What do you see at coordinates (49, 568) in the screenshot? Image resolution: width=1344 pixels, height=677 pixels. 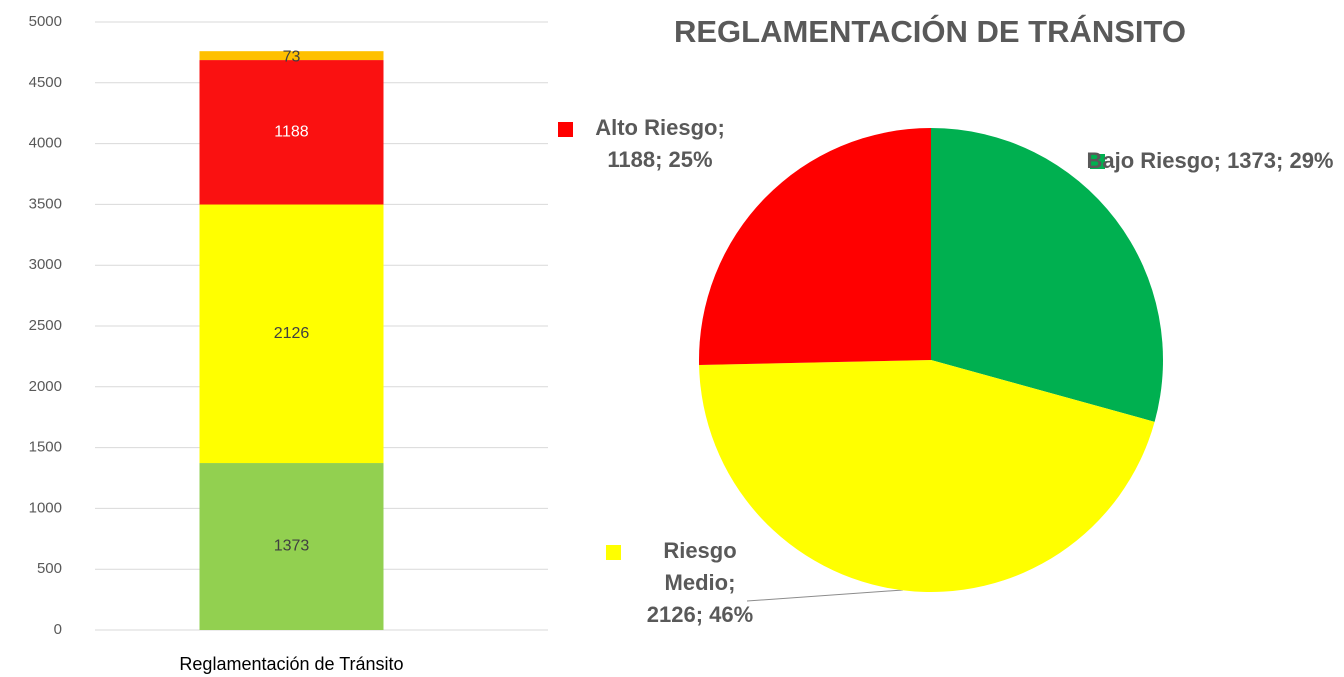 I see `y-tick-label: 500` at bounding box center [49, 568].